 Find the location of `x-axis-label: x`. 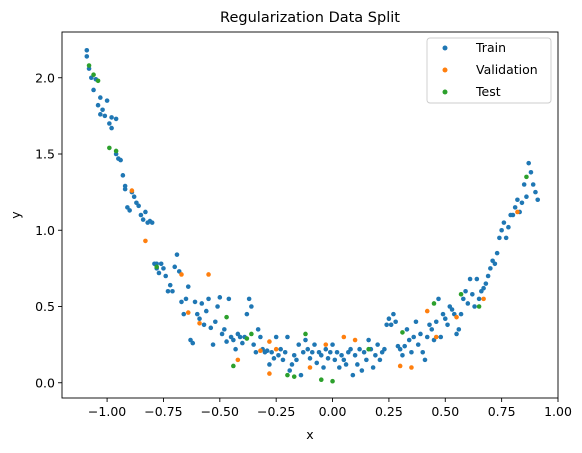

x-axis-label: x is located at coordinates (309, 434).